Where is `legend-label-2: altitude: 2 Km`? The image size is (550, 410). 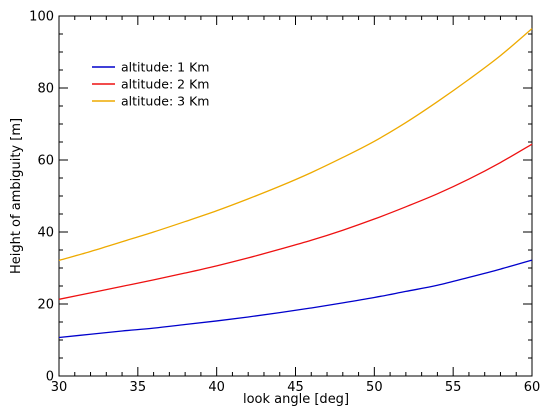
legend-label-2: altitude: 2 Km is located at coordinates (165, 84).